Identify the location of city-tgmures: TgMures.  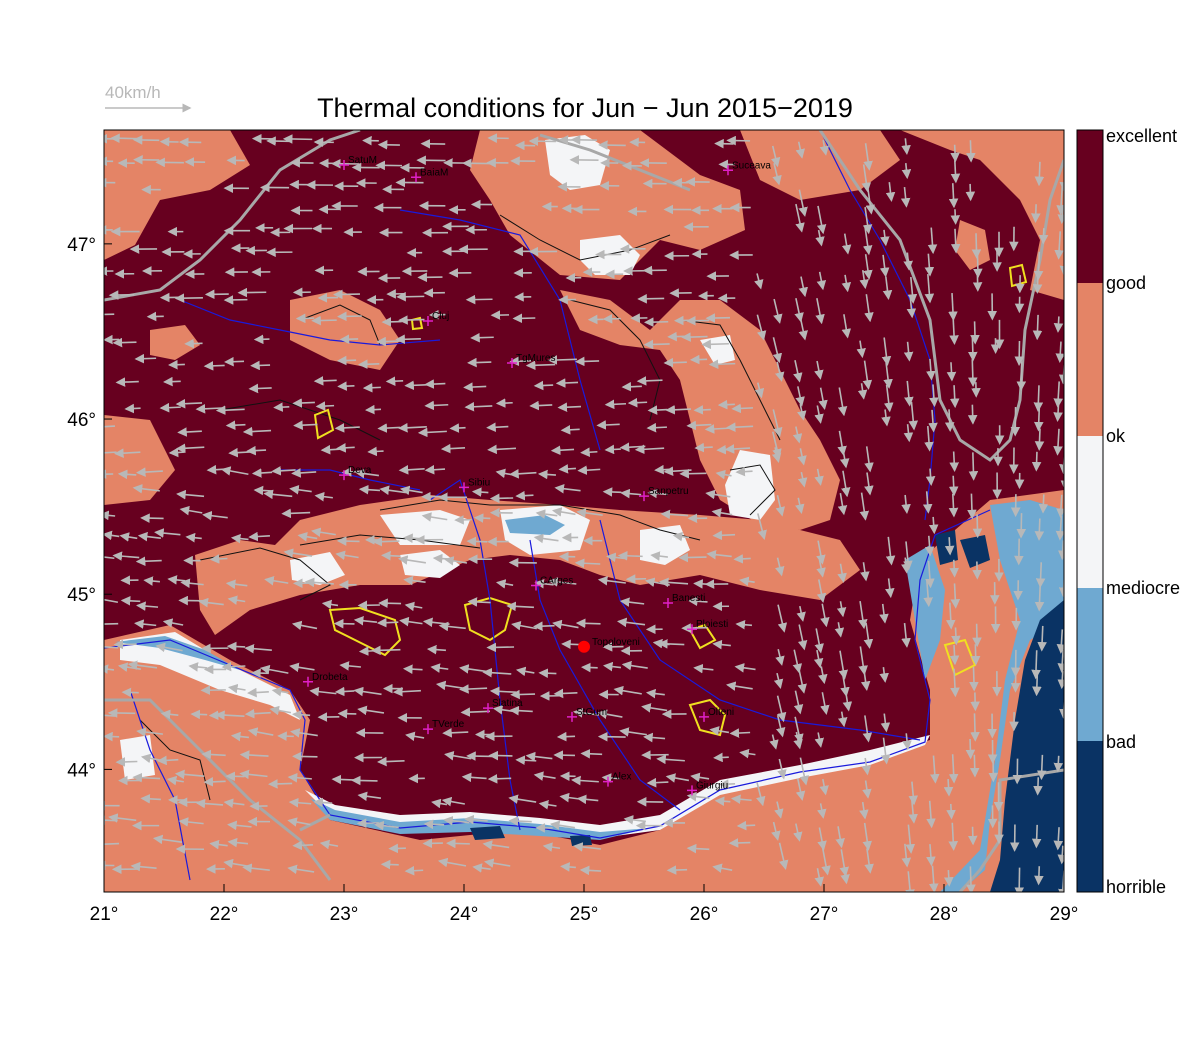
(531, 360).